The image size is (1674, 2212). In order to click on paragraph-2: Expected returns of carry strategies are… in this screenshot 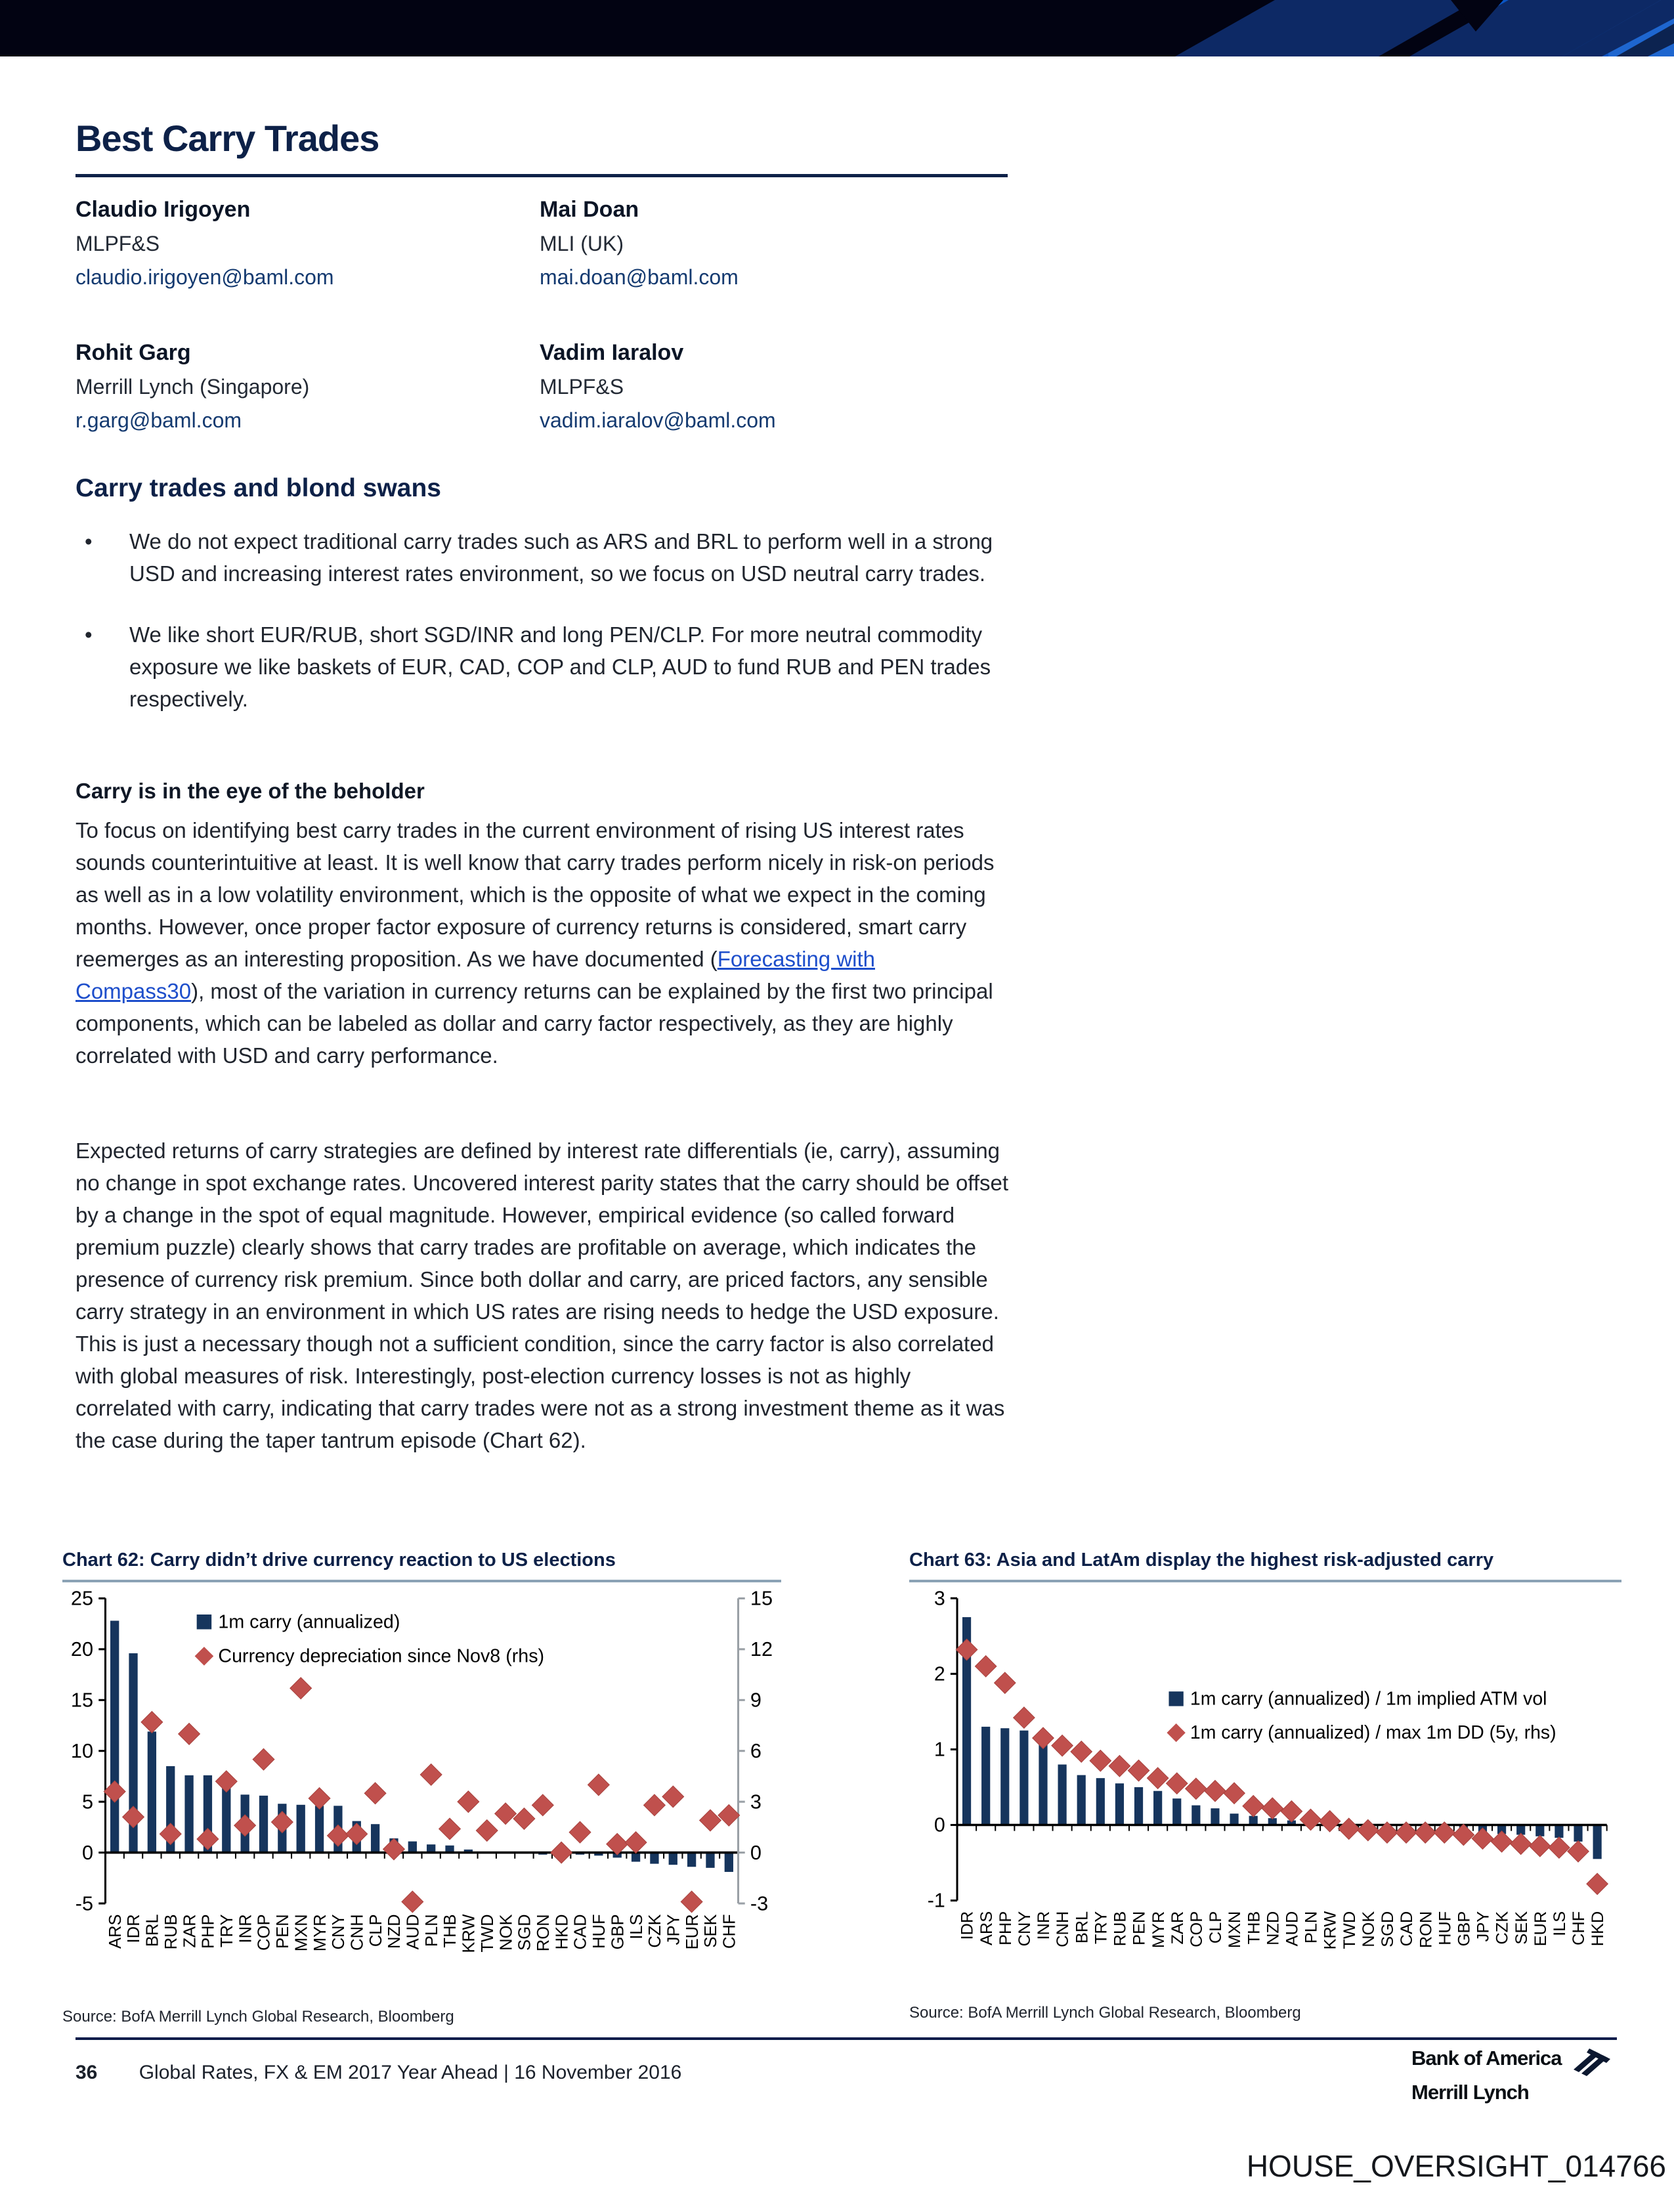, I will do `click(542, 1295)`.